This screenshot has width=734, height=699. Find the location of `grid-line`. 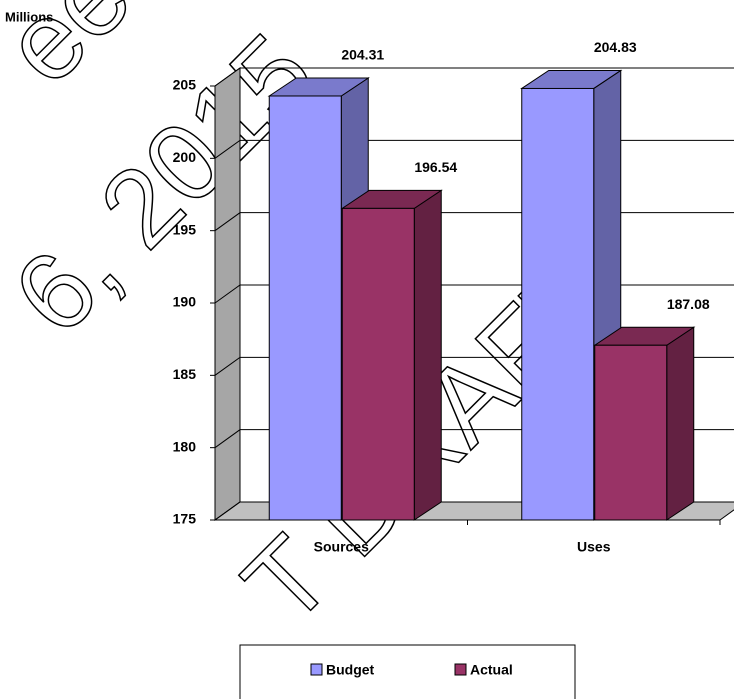

grid-line is located at coordinates (474, 77).